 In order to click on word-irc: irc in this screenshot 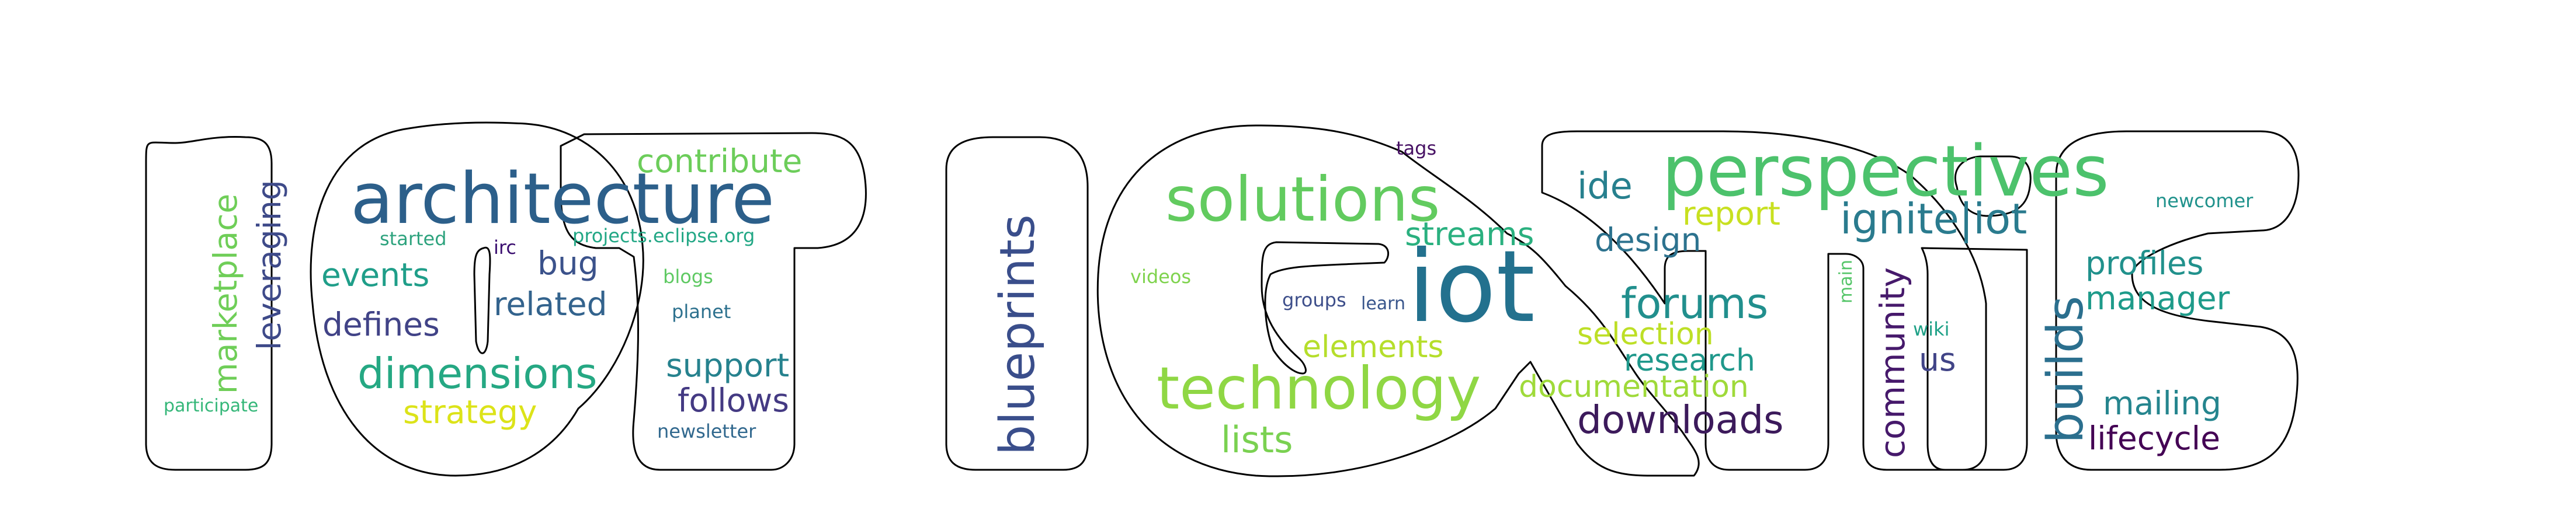, I will do `click(505, 247)`.